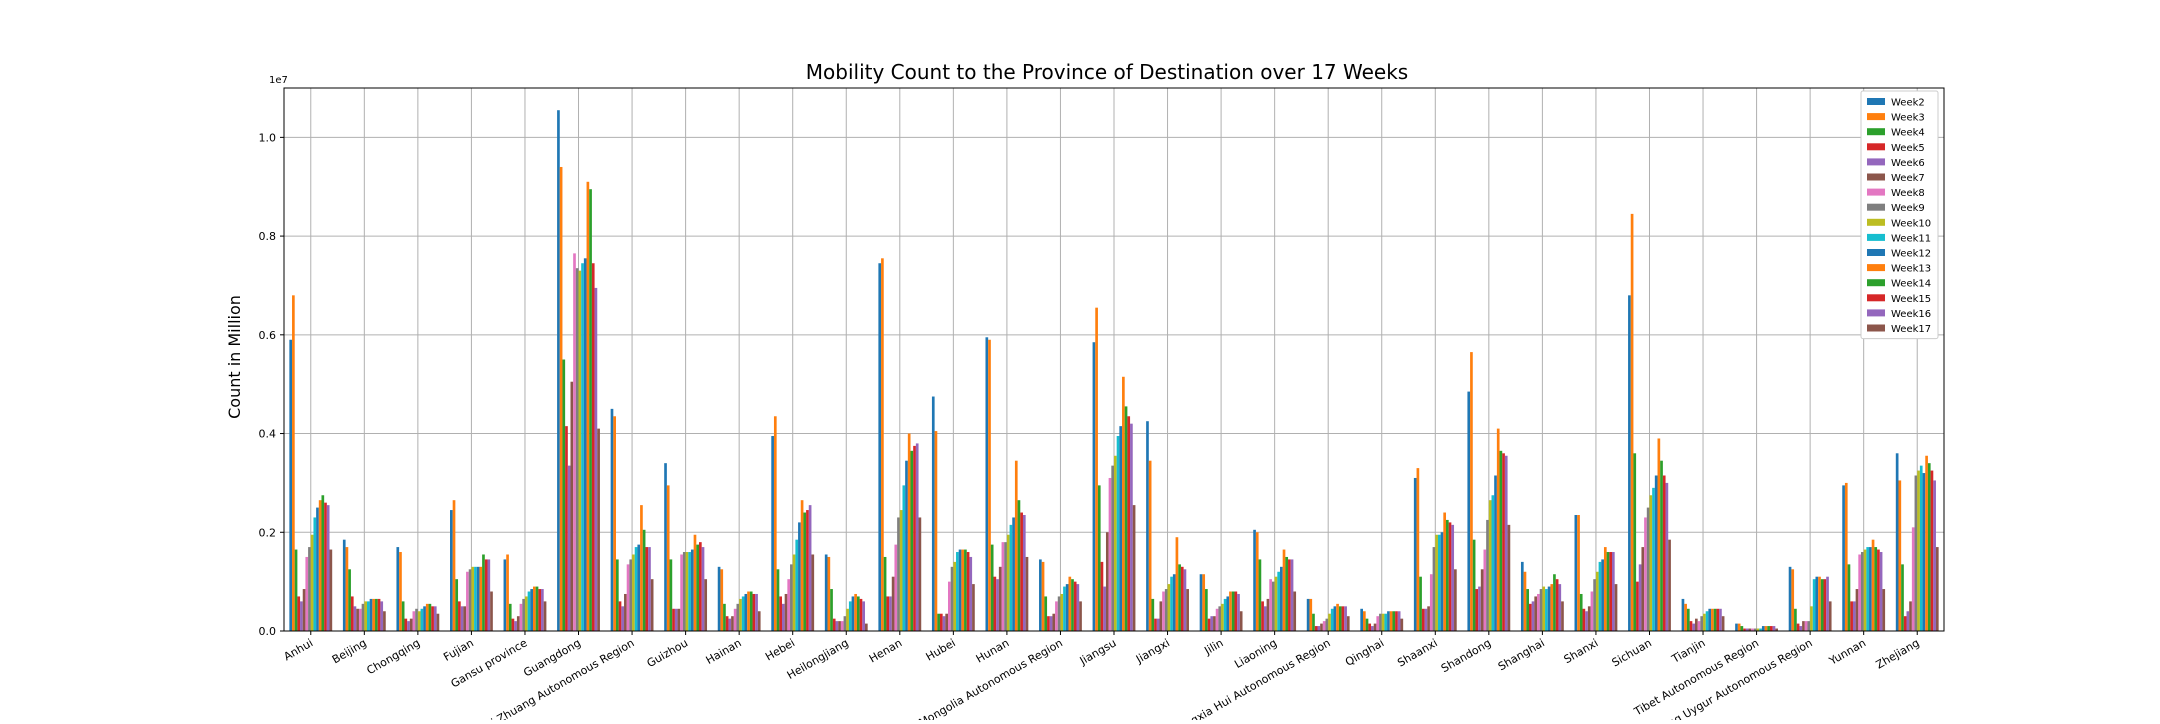  Describe the element at coordinates (1899, 215) in the screenshot. I see `legend-box` at that location.